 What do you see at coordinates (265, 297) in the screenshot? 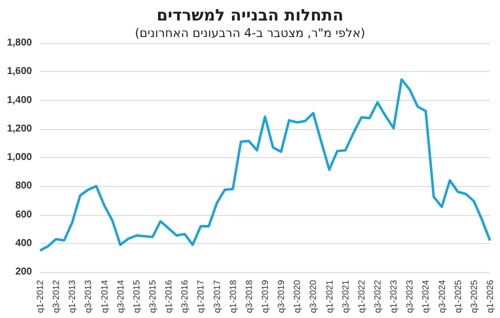
I see `x-tick-label: q1-2019` at bounding box center [265, 297].